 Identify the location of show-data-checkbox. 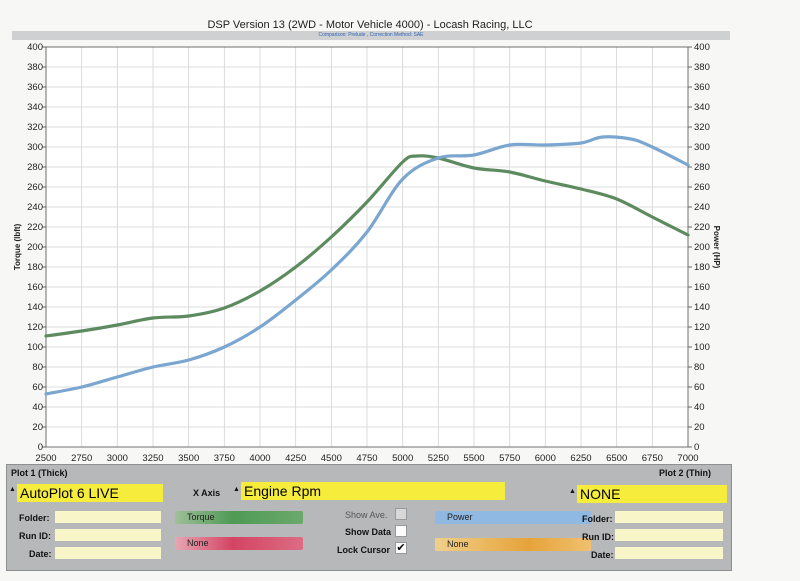
(401, 531).